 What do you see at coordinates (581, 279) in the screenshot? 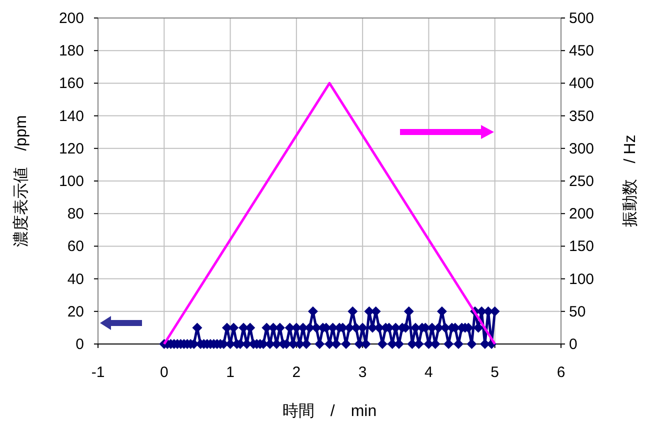
I see `y2-tick-label: 100` at bounding box center [581, 279].